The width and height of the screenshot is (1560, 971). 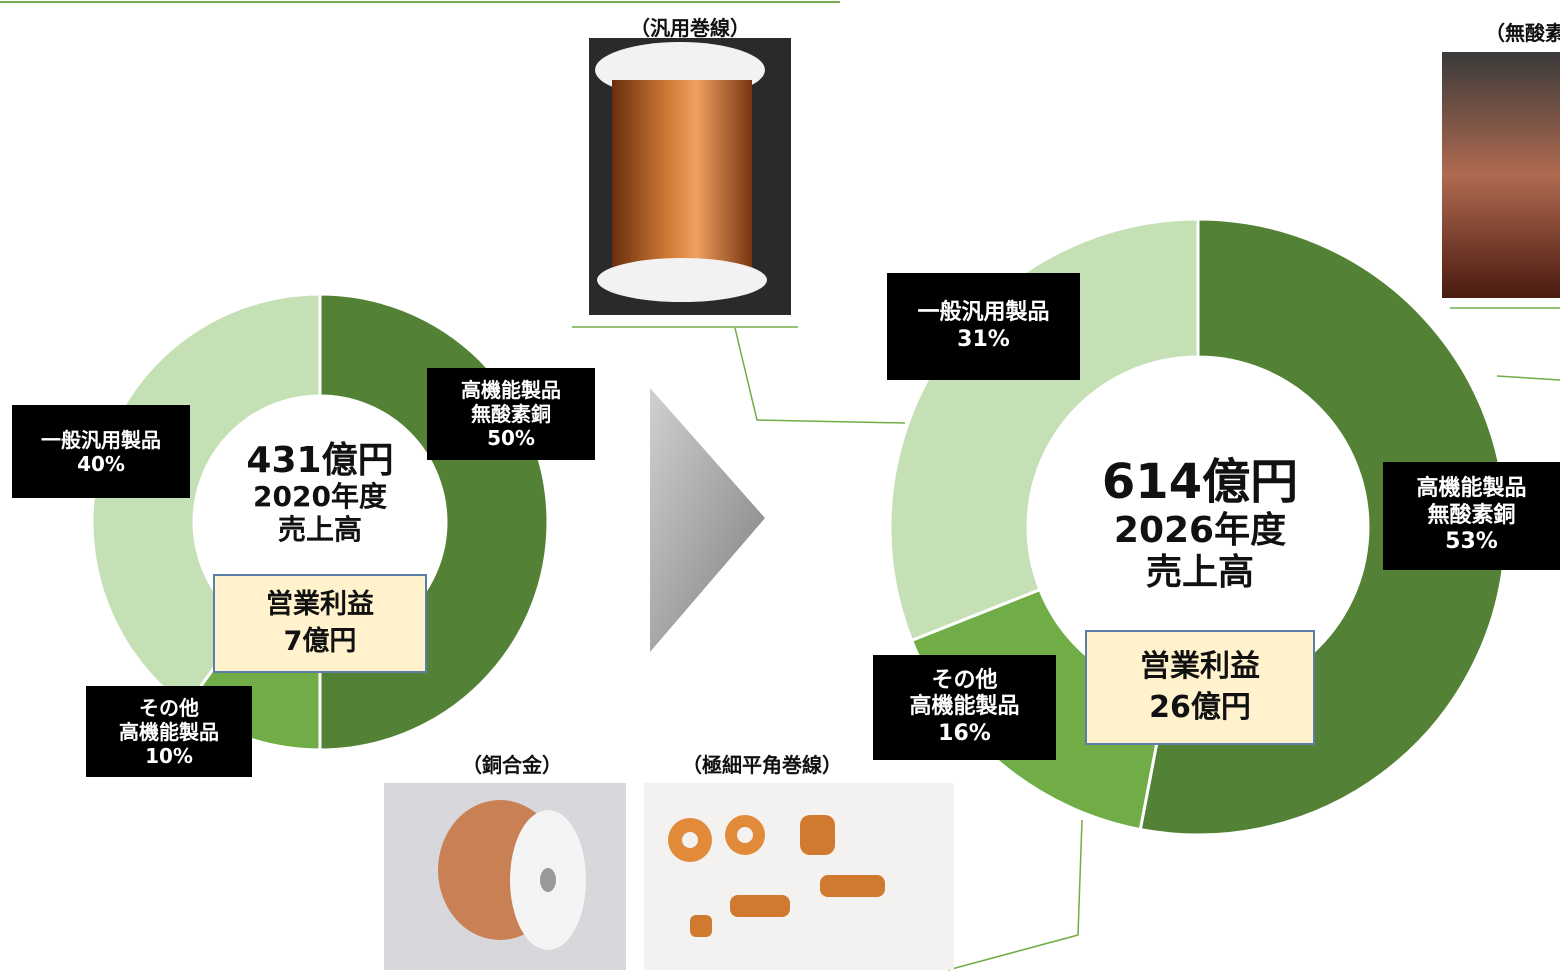 I want to click on profit-box: 営業利益 7億円, so click(x=320, y=623).